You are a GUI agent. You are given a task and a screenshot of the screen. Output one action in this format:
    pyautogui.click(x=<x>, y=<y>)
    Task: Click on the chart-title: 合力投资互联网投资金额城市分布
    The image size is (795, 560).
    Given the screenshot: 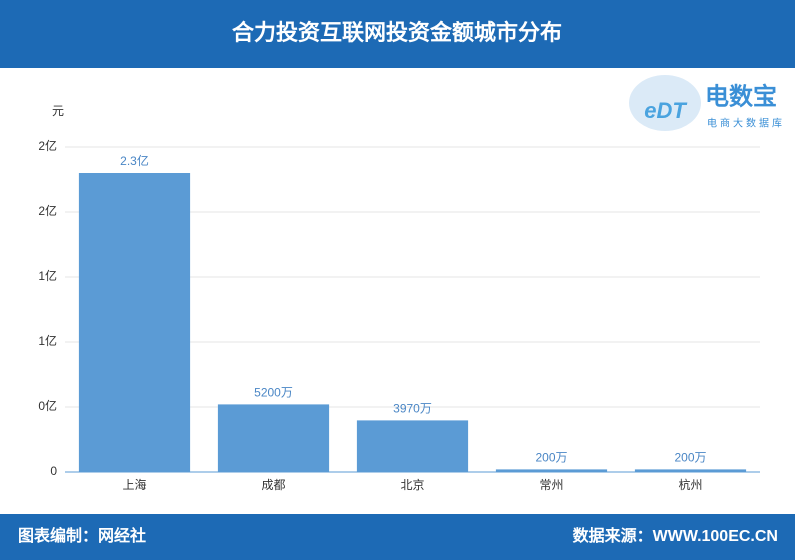 What is the action you would take?
    pyautogui.click(x=397, y=32)
    